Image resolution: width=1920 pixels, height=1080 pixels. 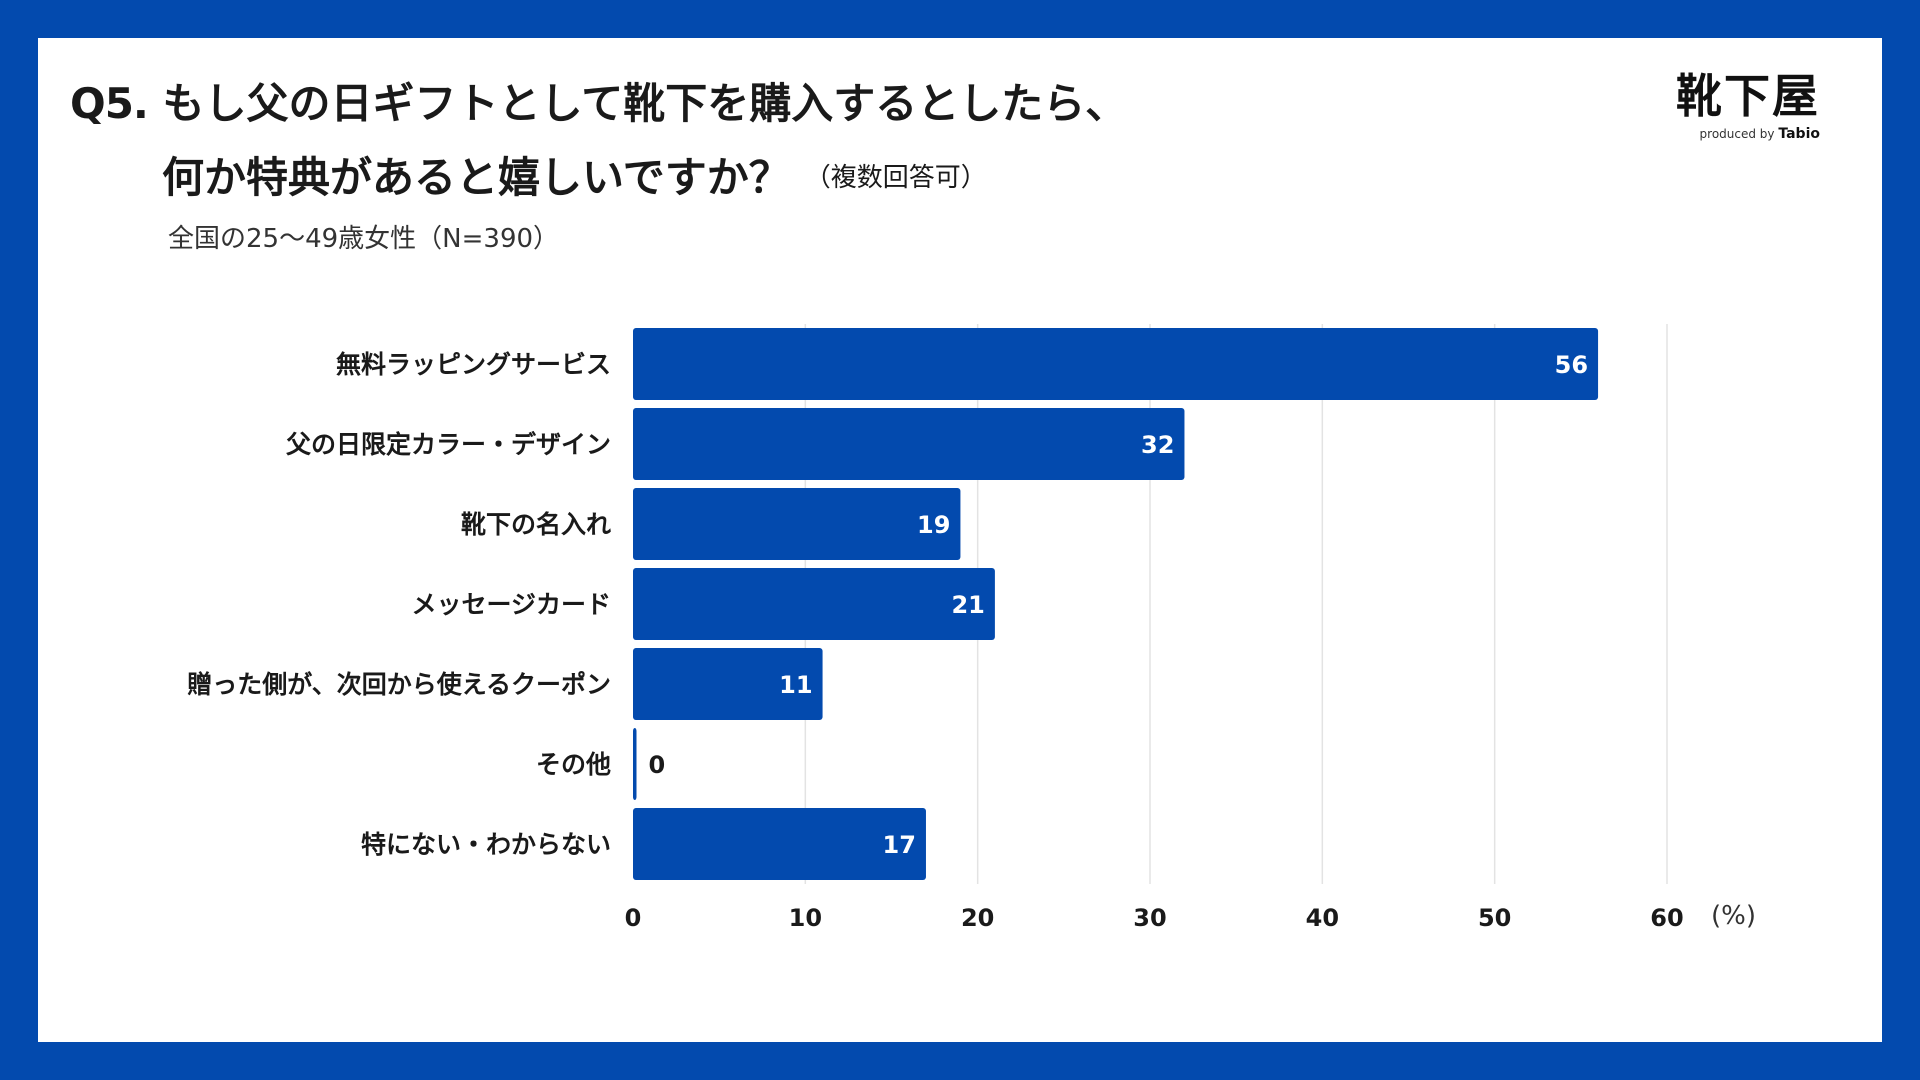 What do you see at coordinates (1322, 918) in the screenshot?
I see `x-tick-label: 40` at bounding box center [1322, 918].